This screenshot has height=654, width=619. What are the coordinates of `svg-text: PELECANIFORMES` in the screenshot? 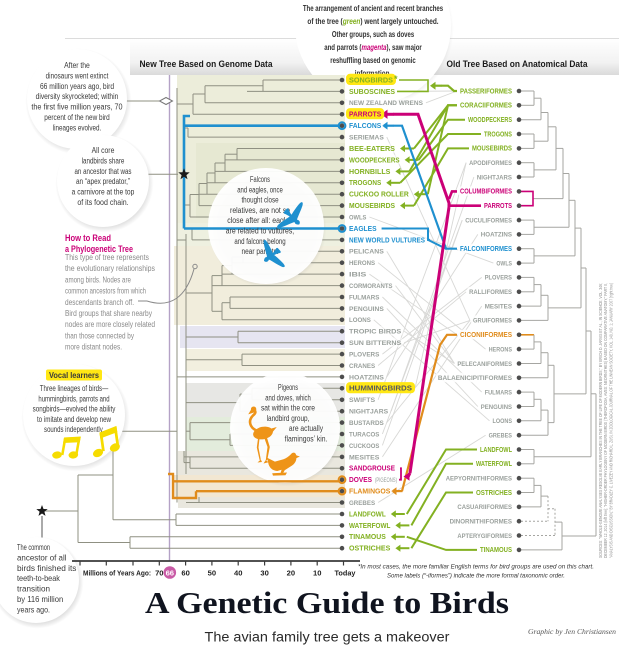 It's located at (484, 364).